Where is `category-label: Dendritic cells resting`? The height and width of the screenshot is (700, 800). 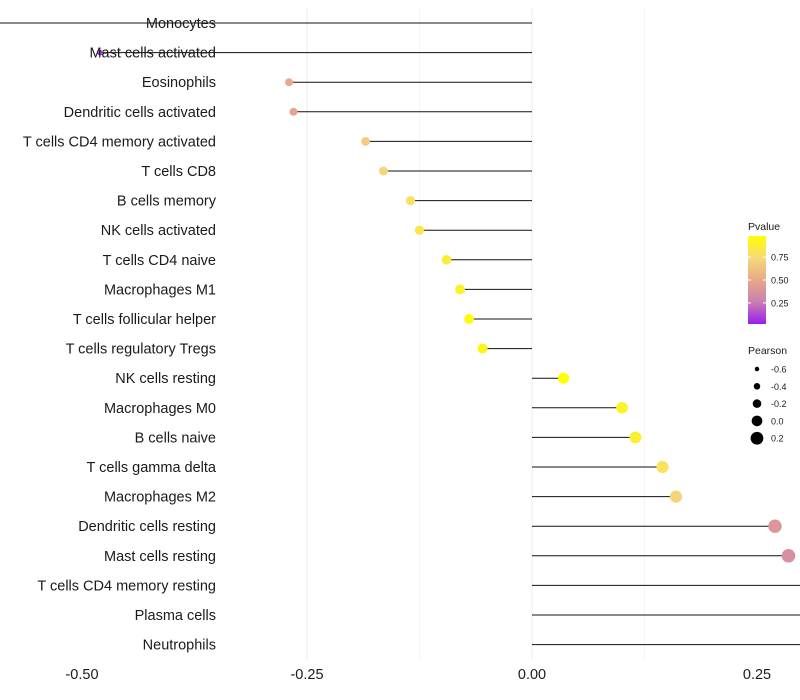 category-label: Dendritic cells resting is located at coordinates (147, 527).